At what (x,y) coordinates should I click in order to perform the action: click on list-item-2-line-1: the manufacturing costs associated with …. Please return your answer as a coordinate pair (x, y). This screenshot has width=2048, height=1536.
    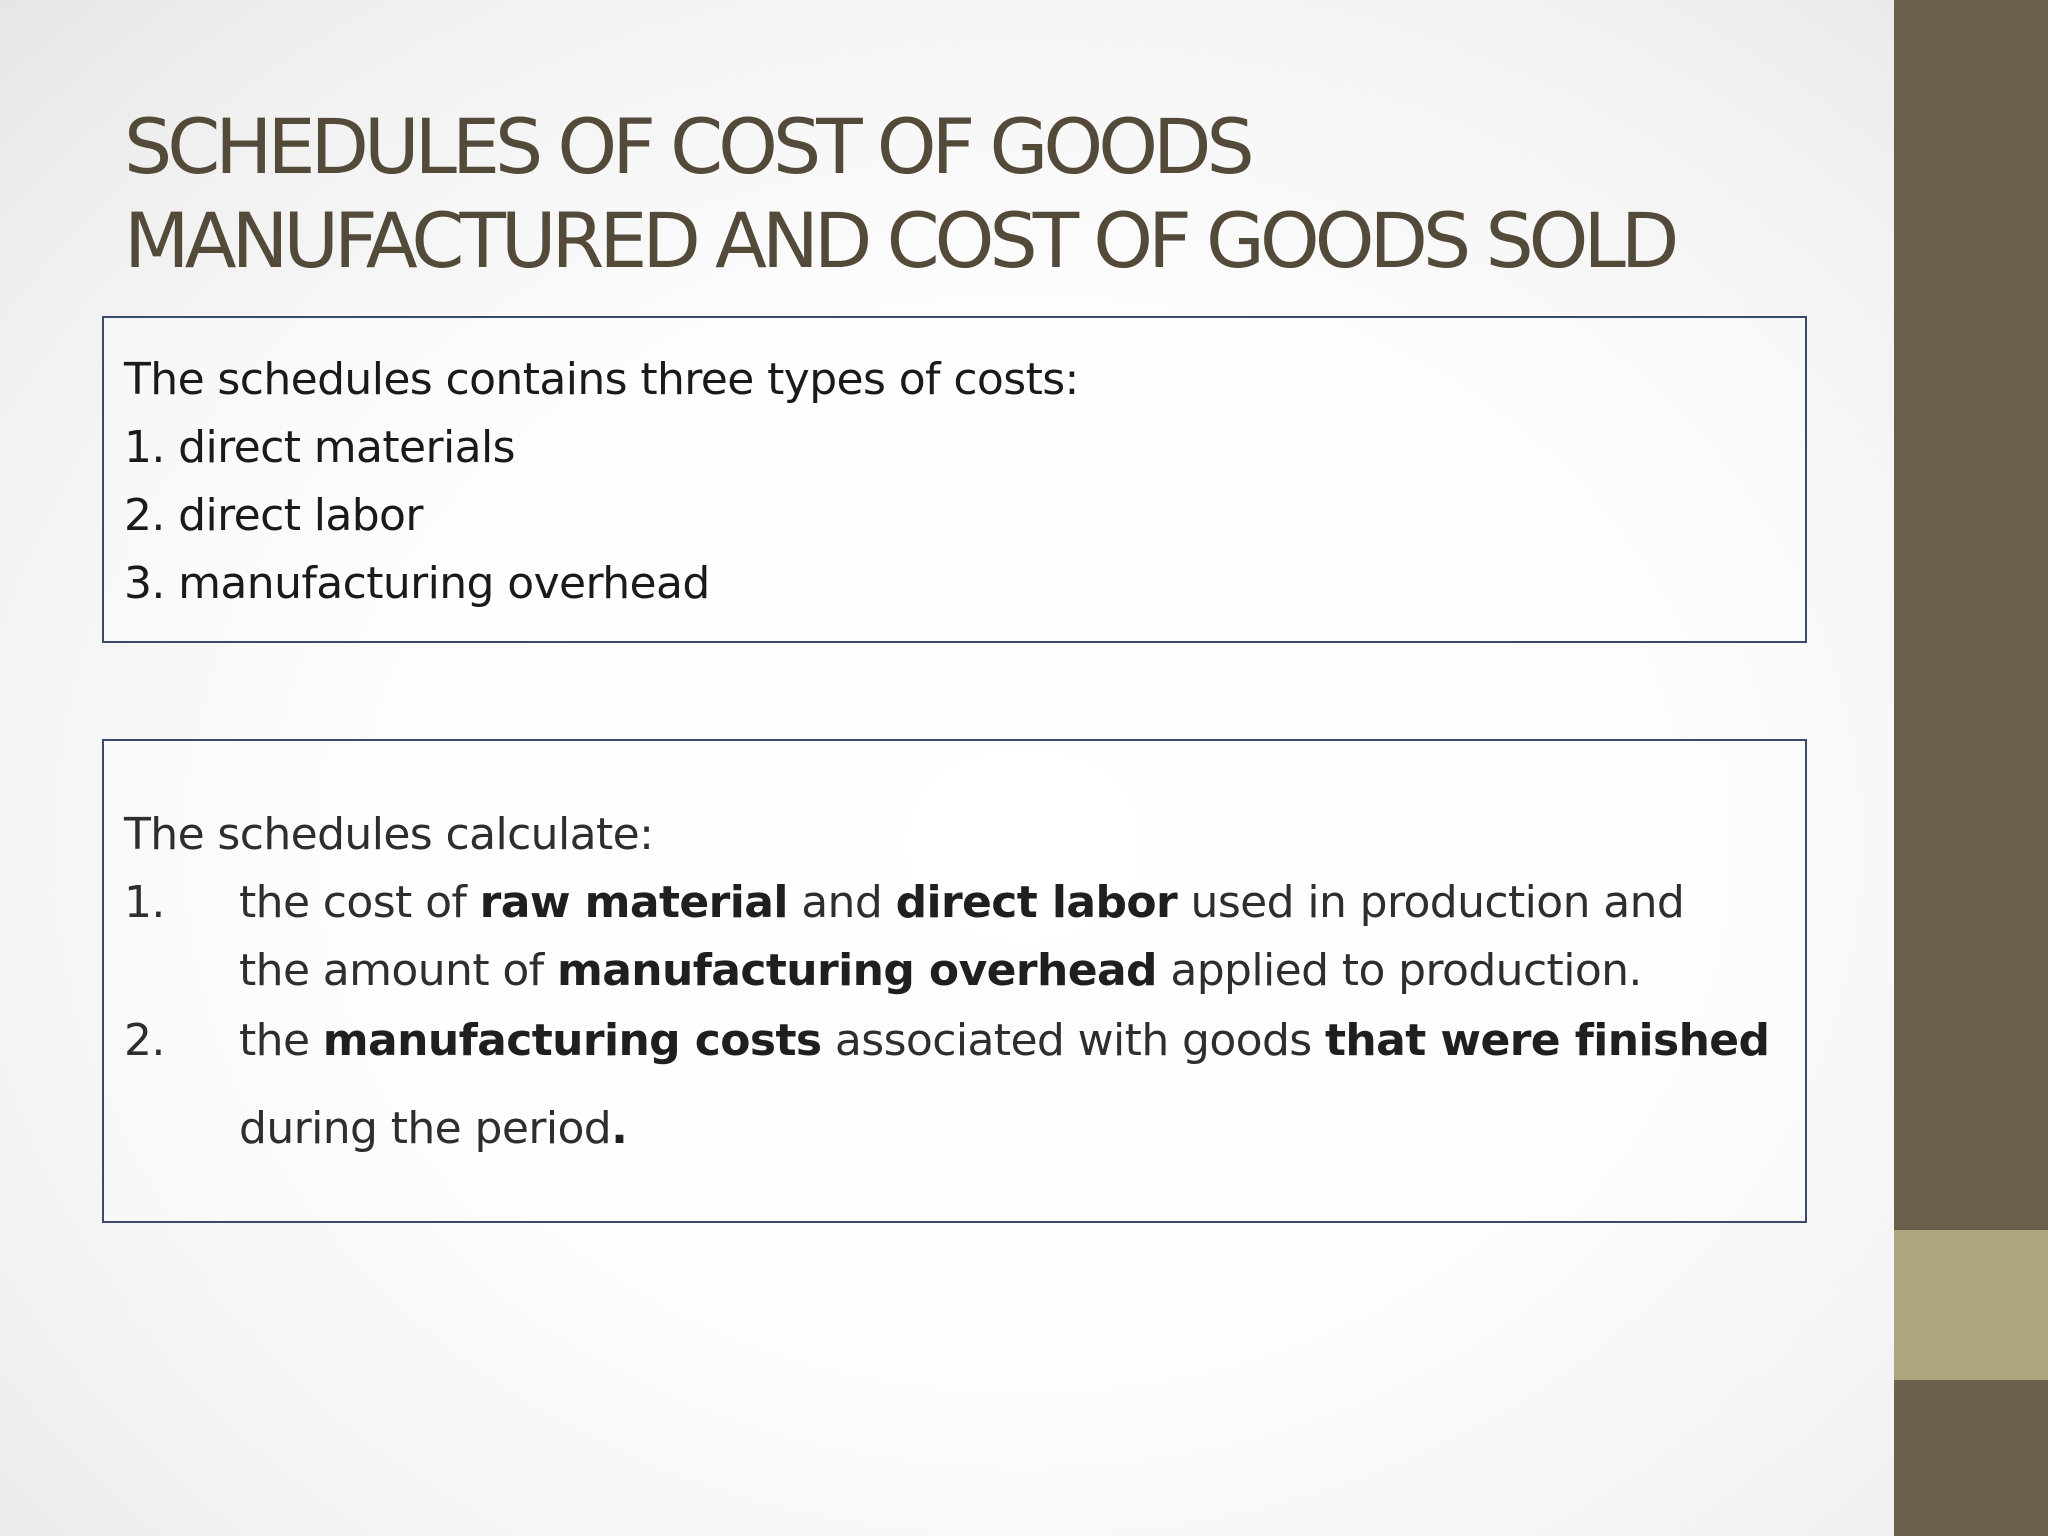
    Looking at the image, I should click on (1019, 1041).